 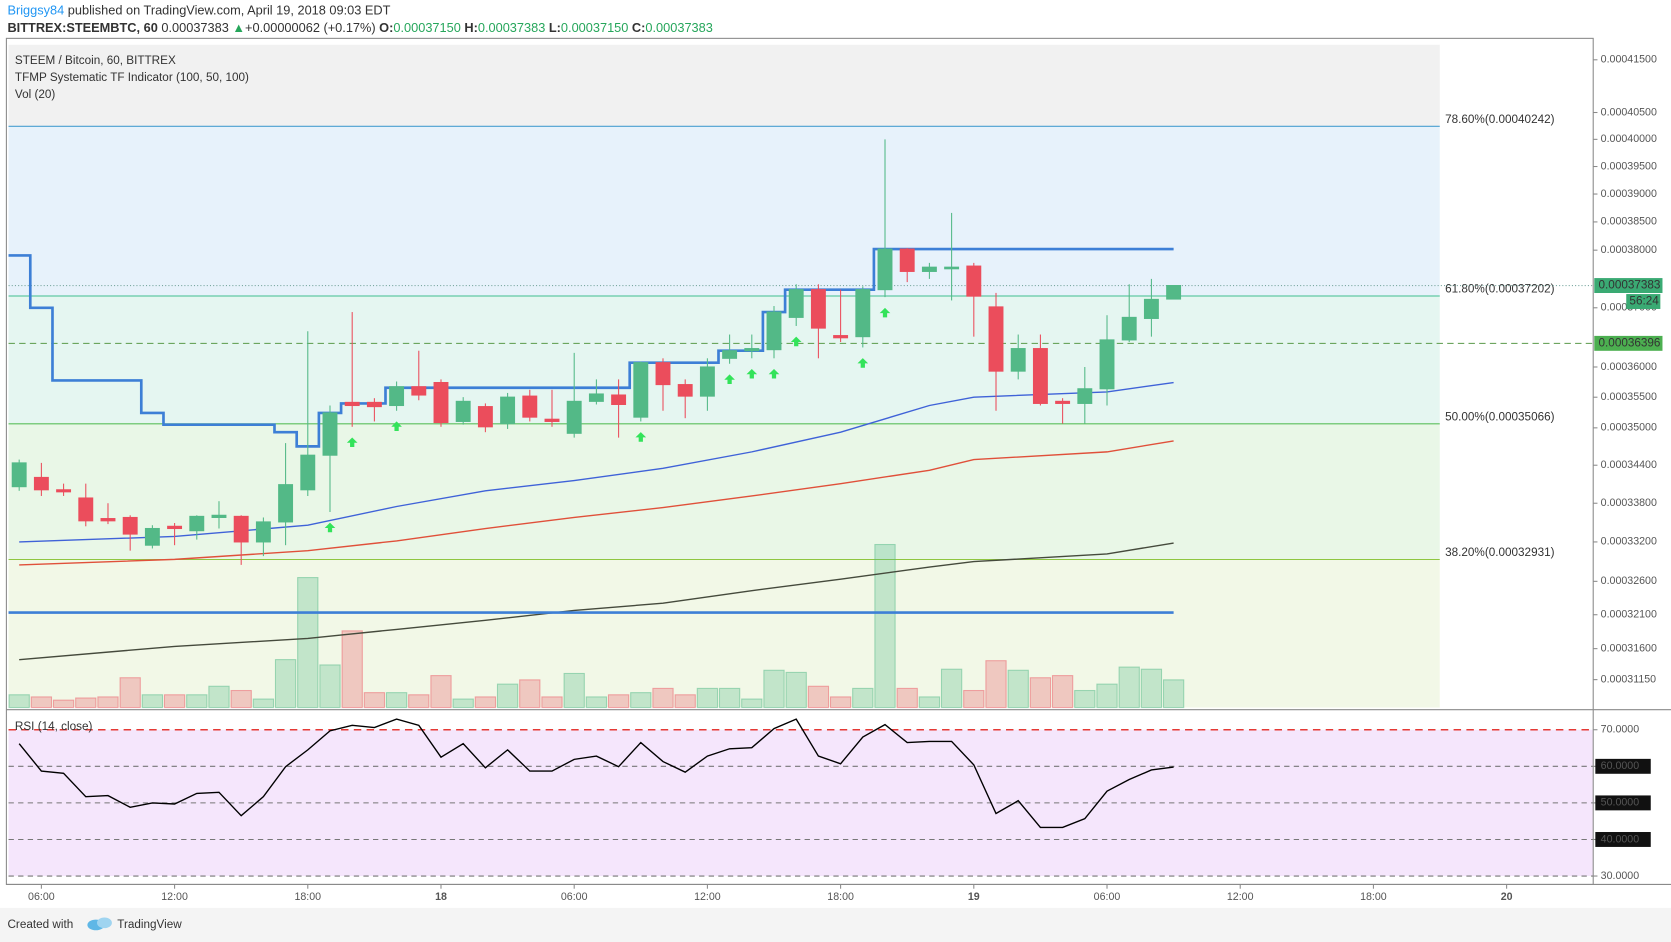 I want to click on legend-entry: STEEM / Bitcoin, 60, BITTREX, so click(x=95, y=60).